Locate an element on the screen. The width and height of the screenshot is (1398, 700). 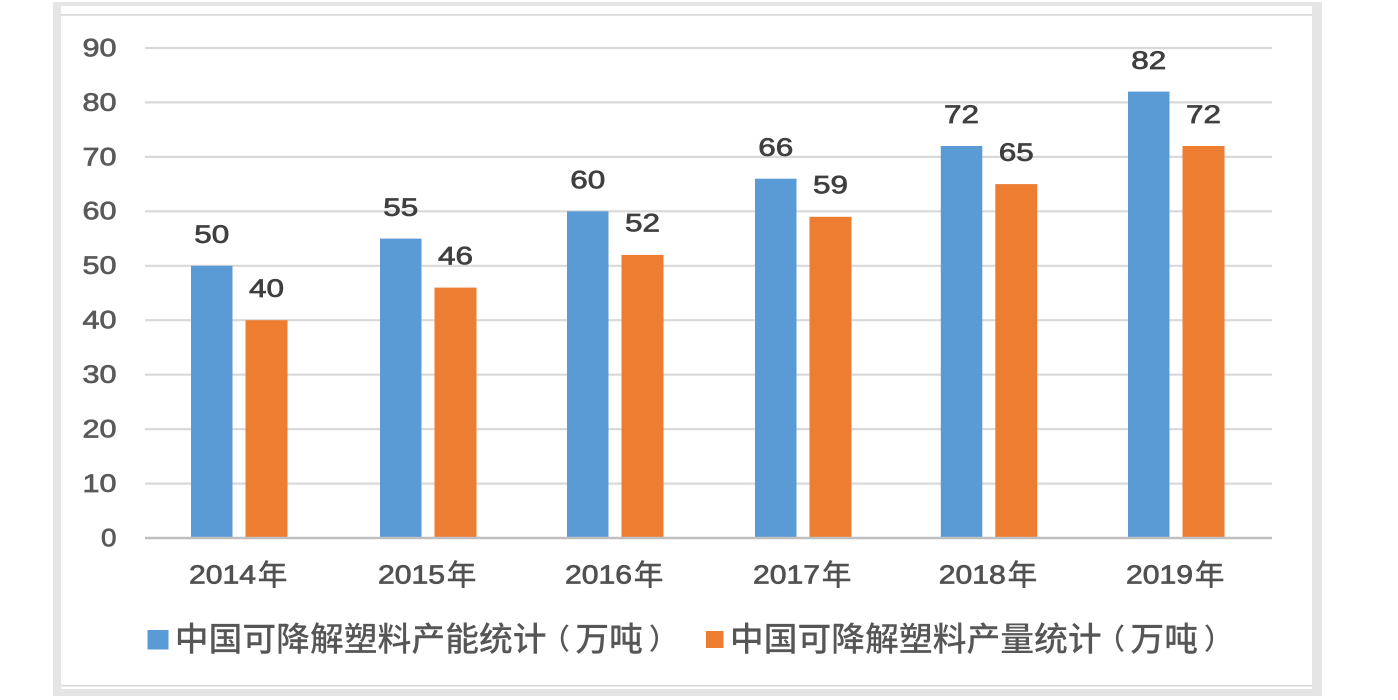
svg-text: 10 is located at coordinates (100, 484).